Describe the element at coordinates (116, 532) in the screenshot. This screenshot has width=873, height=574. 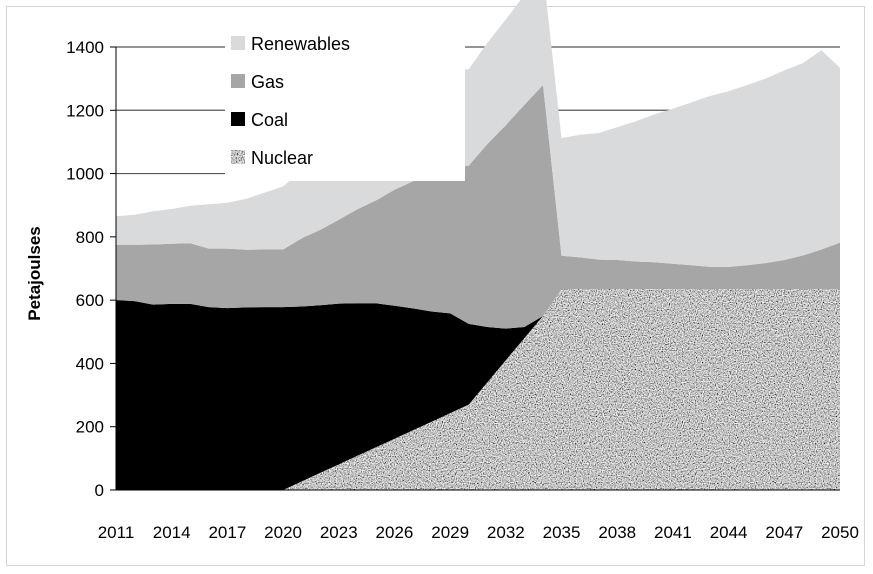
I see `x-tick-label-2011: 2011` at that location.